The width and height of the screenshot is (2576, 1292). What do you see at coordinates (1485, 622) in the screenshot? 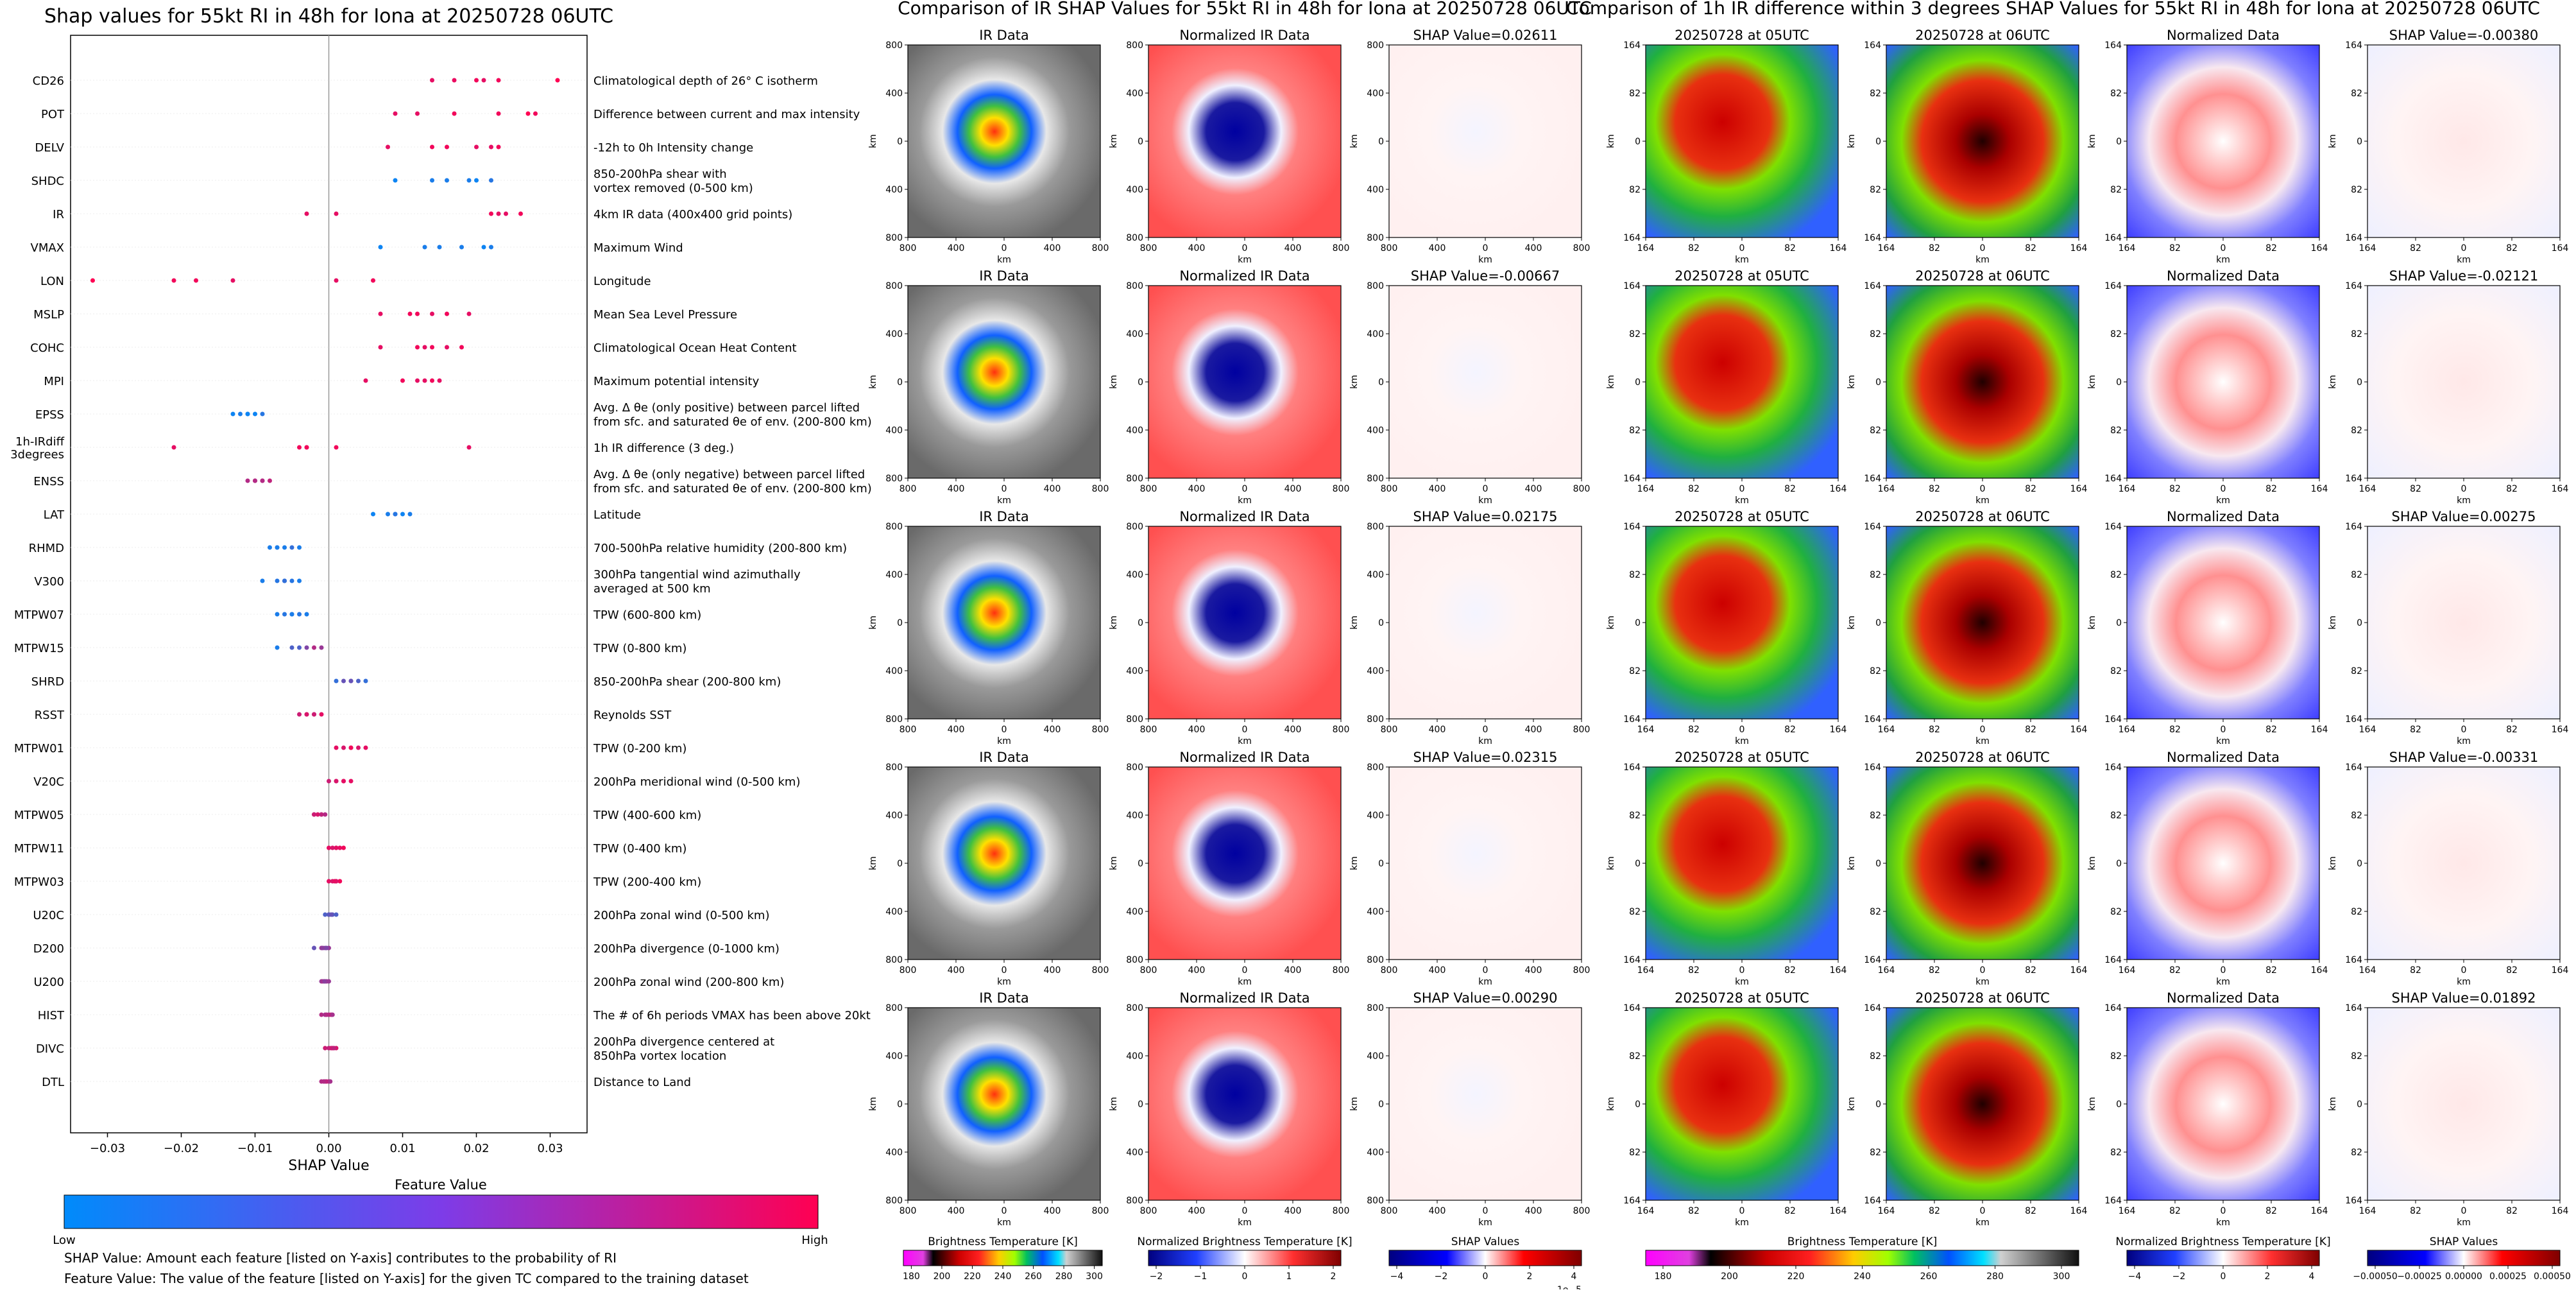
I see `ir-shap-panel` at bounding box center [1485, 622].